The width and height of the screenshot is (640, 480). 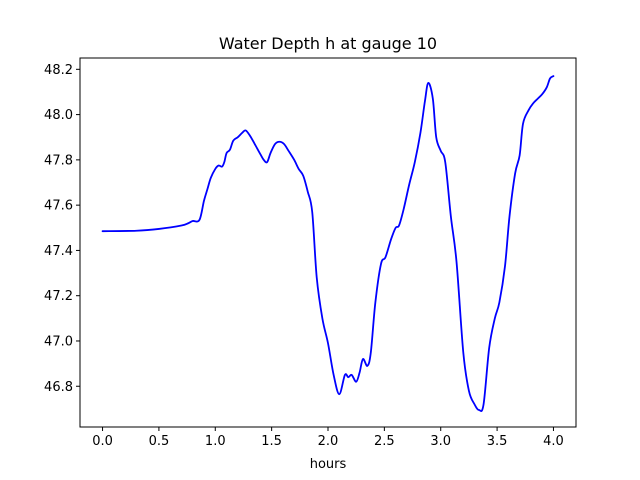 What do you see at coordinates (384, 441) in the screenshot?
I see `x-tick-label: 2.5` at bounding box center [384, 441].